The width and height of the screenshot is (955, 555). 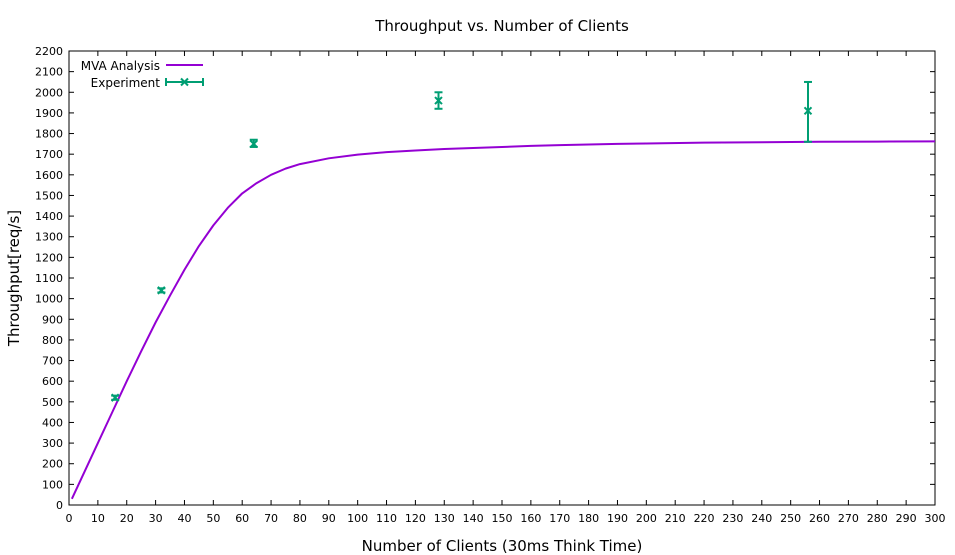 What do you see at coordinates (52, 402) in the screenshot?
I see `y-tick-label: 500` at bounding box center [52, 402].